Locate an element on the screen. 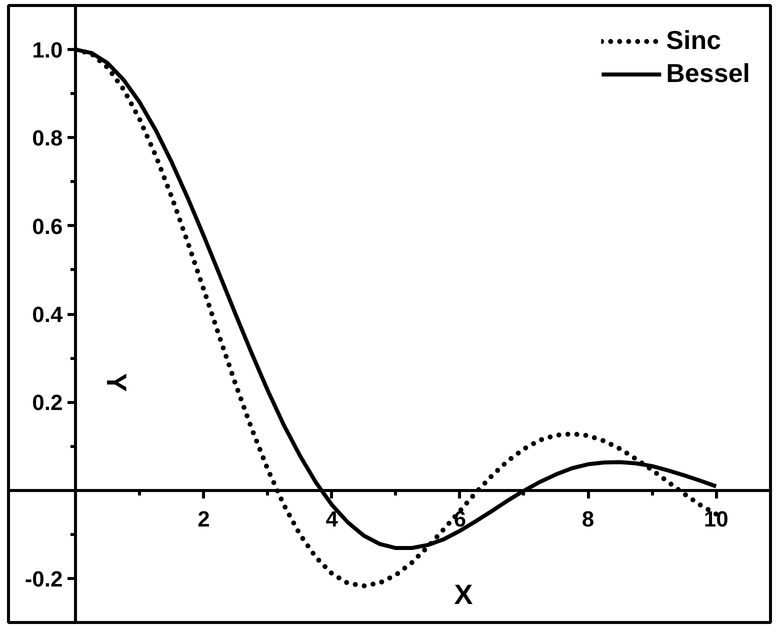  y-tick-label: 0.2 is located at coordinates (47, 403).